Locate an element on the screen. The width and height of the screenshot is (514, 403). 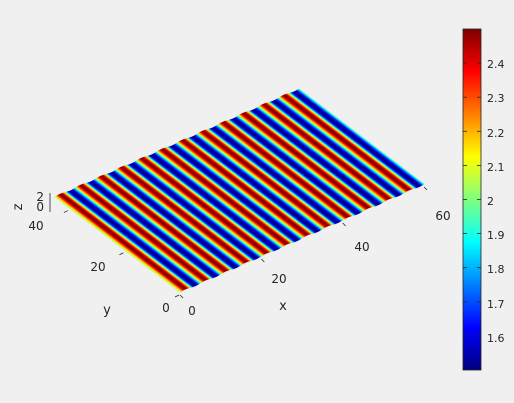
surface-strip is located at coordinates (118, 244).